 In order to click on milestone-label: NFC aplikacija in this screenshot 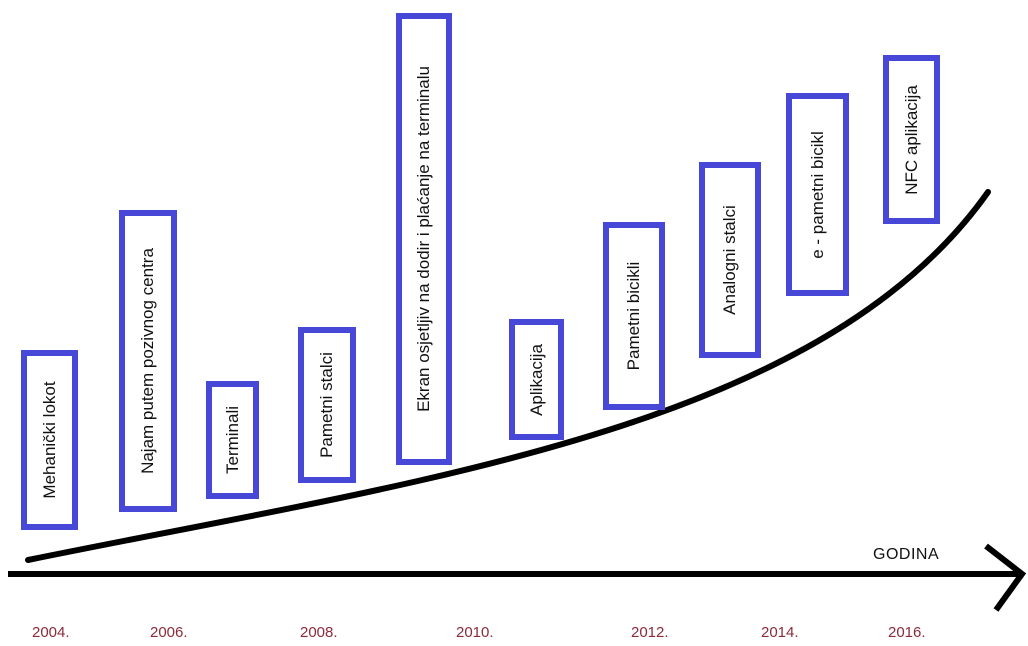, I will do `click(911, 139)`.